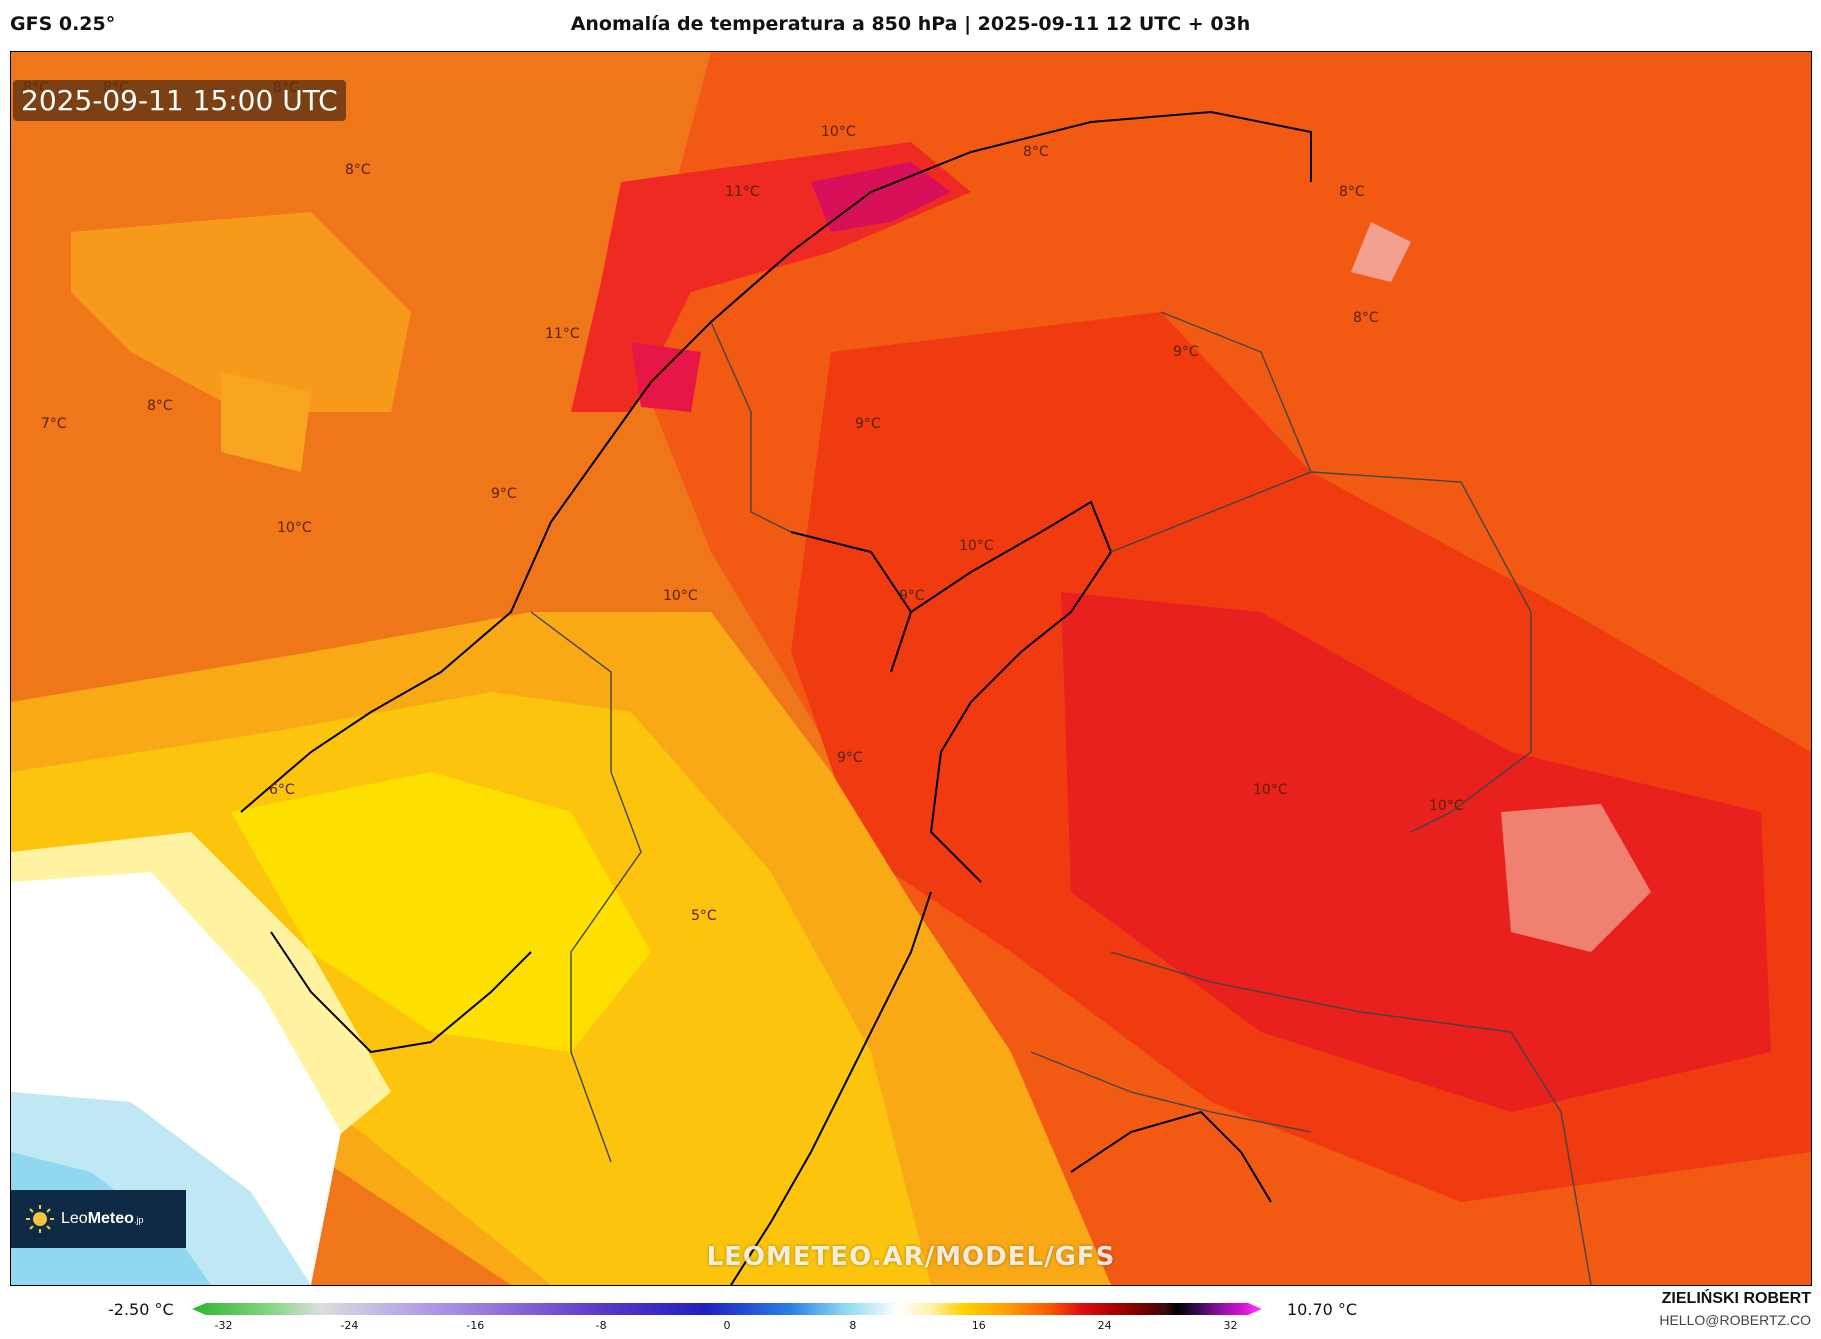 The image size is (1821, 1339). Describe the element at coordinates (1104, 1325) in the screenshot. I see `legend-tick: 24` at that location.